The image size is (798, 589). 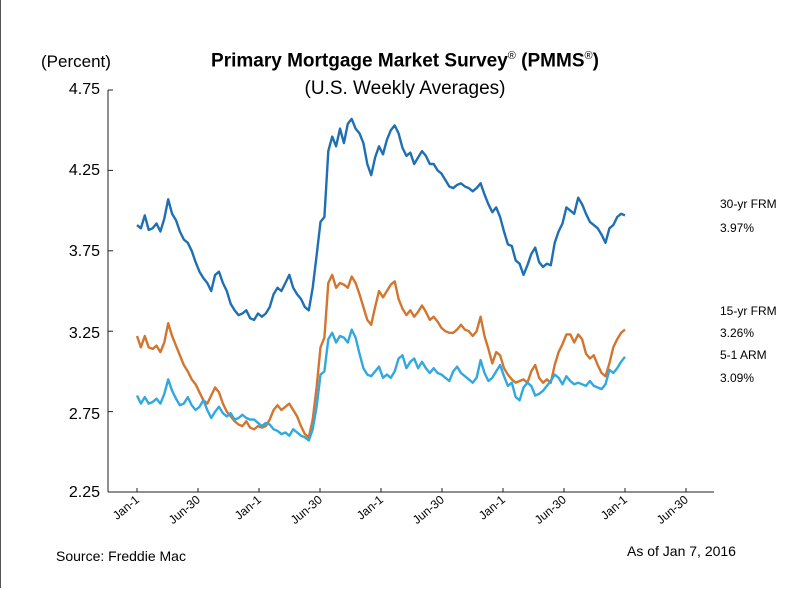 What do you see at coordinates (380, 385) in the screenshot?
I see `series-line-5-1-arm` at bounding box center [380, 385].